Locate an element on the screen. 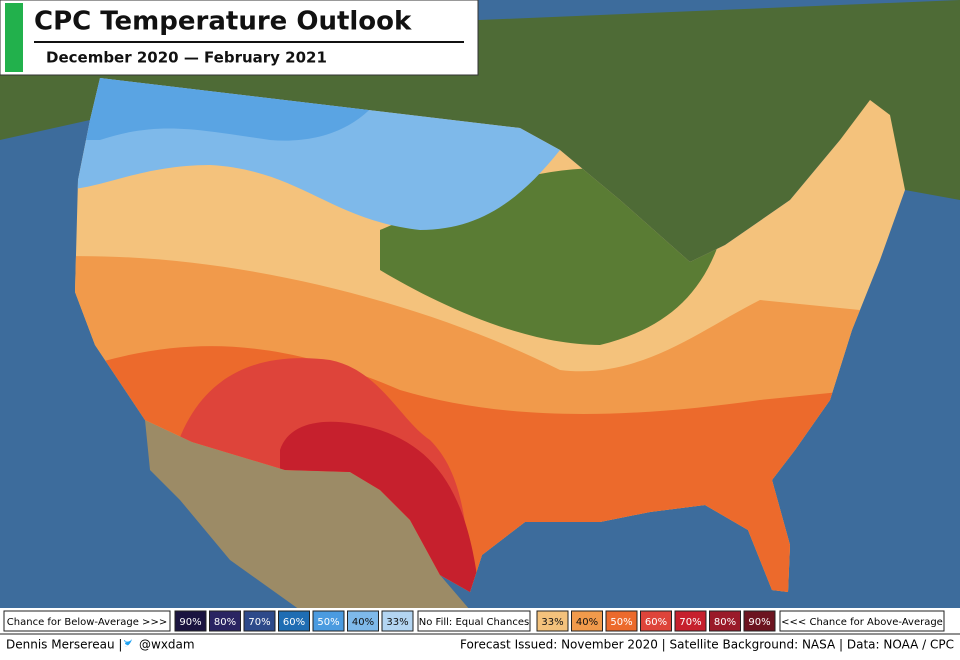 This screenshot has width=960, height=660. legend-below-label: Chance for Below-Average >>> is located at coordinates (87, 622).